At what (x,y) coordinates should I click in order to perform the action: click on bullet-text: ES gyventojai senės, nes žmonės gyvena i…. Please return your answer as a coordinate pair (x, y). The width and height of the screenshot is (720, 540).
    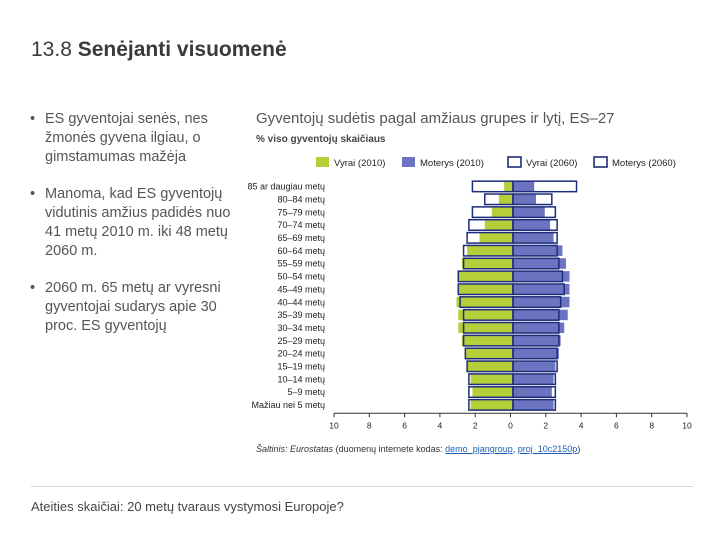
    Looking at the image, I should click on (126, 138).